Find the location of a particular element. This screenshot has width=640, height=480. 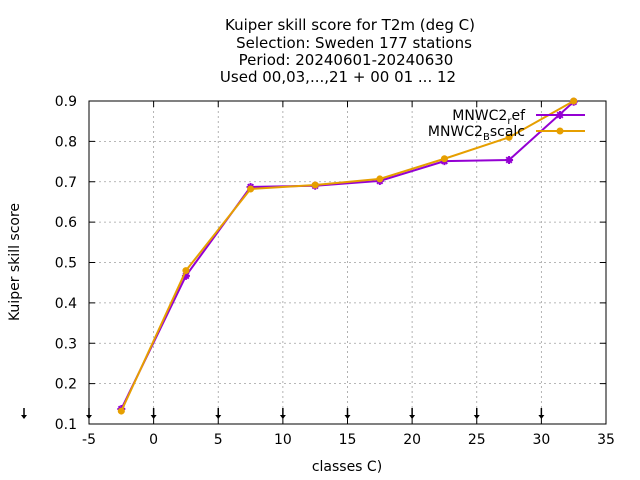

y-tick-label: 0.6 is located at coordinates (66, 223).